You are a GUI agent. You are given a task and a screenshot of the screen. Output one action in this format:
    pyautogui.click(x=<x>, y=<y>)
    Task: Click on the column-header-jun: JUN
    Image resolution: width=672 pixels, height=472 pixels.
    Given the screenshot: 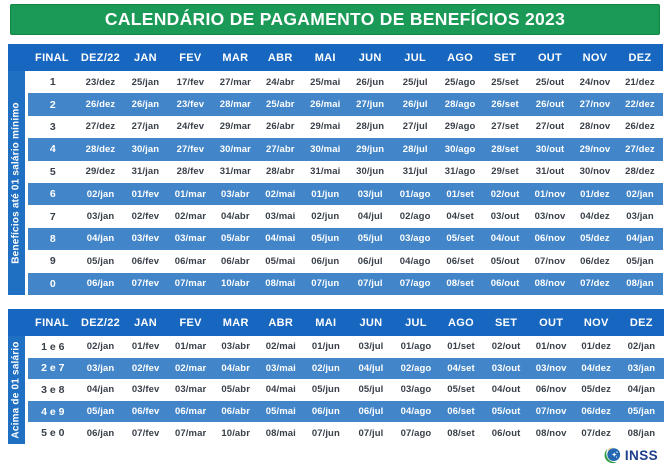 What is the action you would take?
    pyautogui.click(x=371, y=322)
    